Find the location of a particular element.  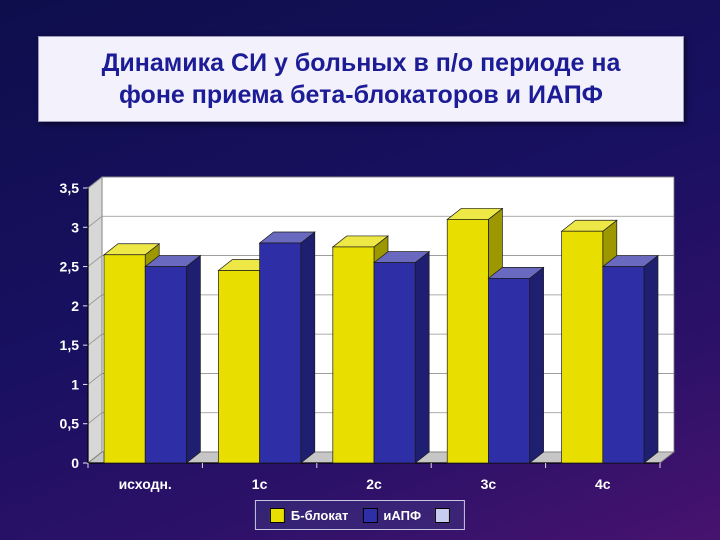

legend-label-0: Б-блокат is located at coordinates (319, 515).